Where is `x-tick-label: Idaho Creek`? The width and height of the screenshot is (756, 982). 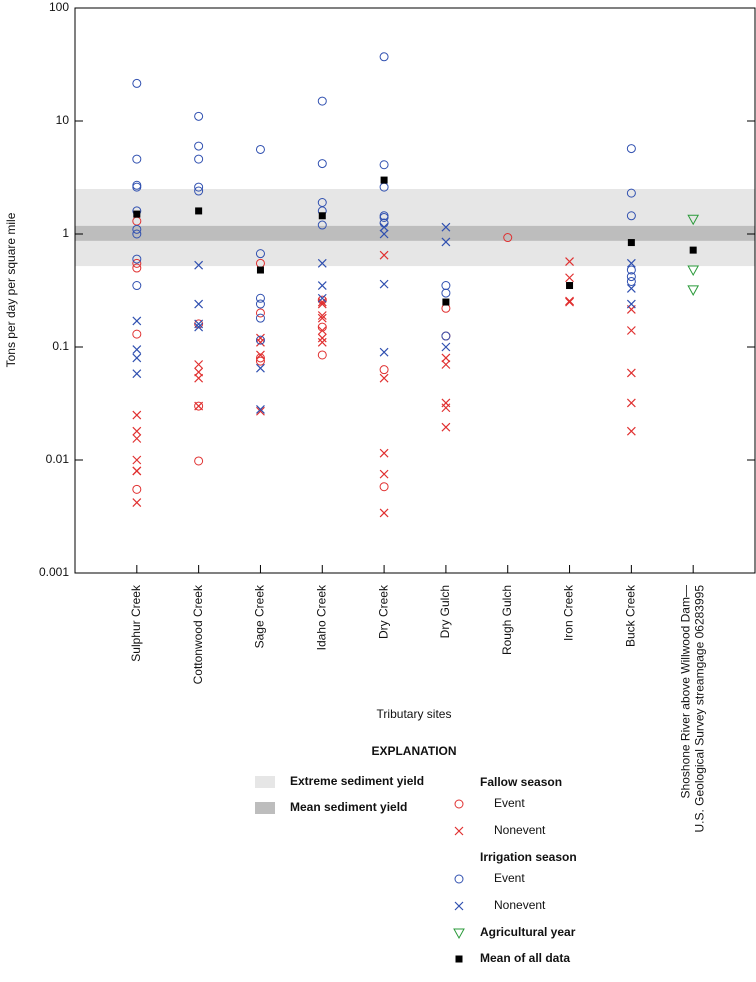 x-tick-label: Idaho Creek is located at coordinates (321, 617).